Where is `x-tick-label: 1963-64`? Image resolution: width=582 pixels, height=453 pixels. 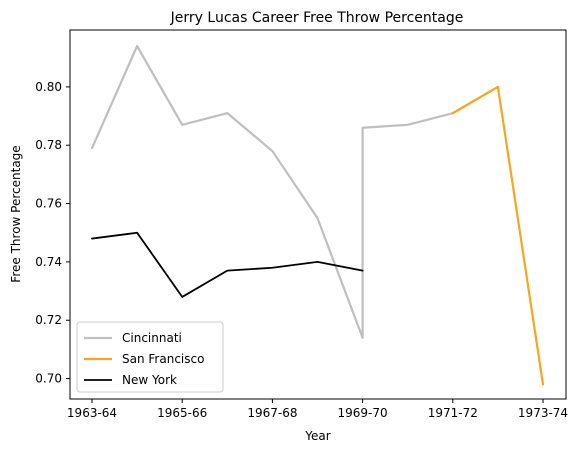
x-tick-label: 1963-64 is located at coordinates (92, 413).